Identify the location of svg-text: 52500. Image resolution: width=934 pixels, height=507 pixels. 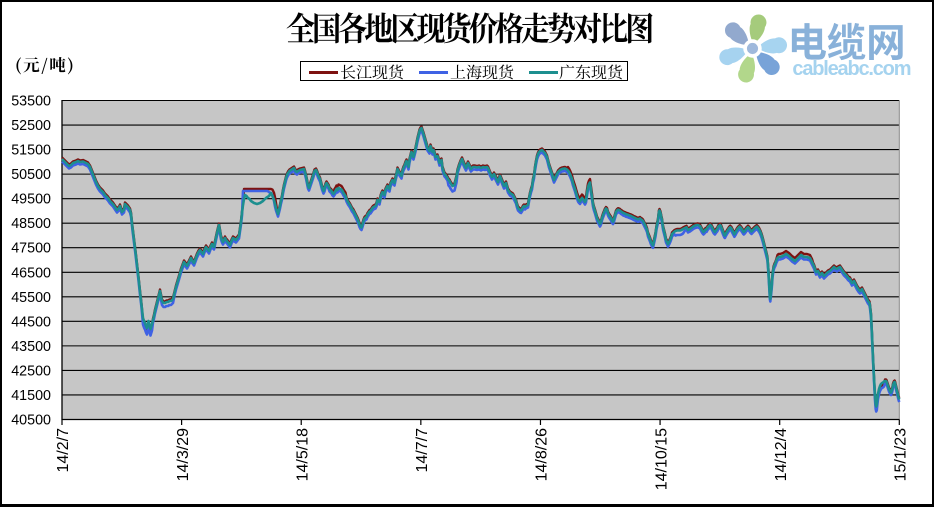
(31, 126).